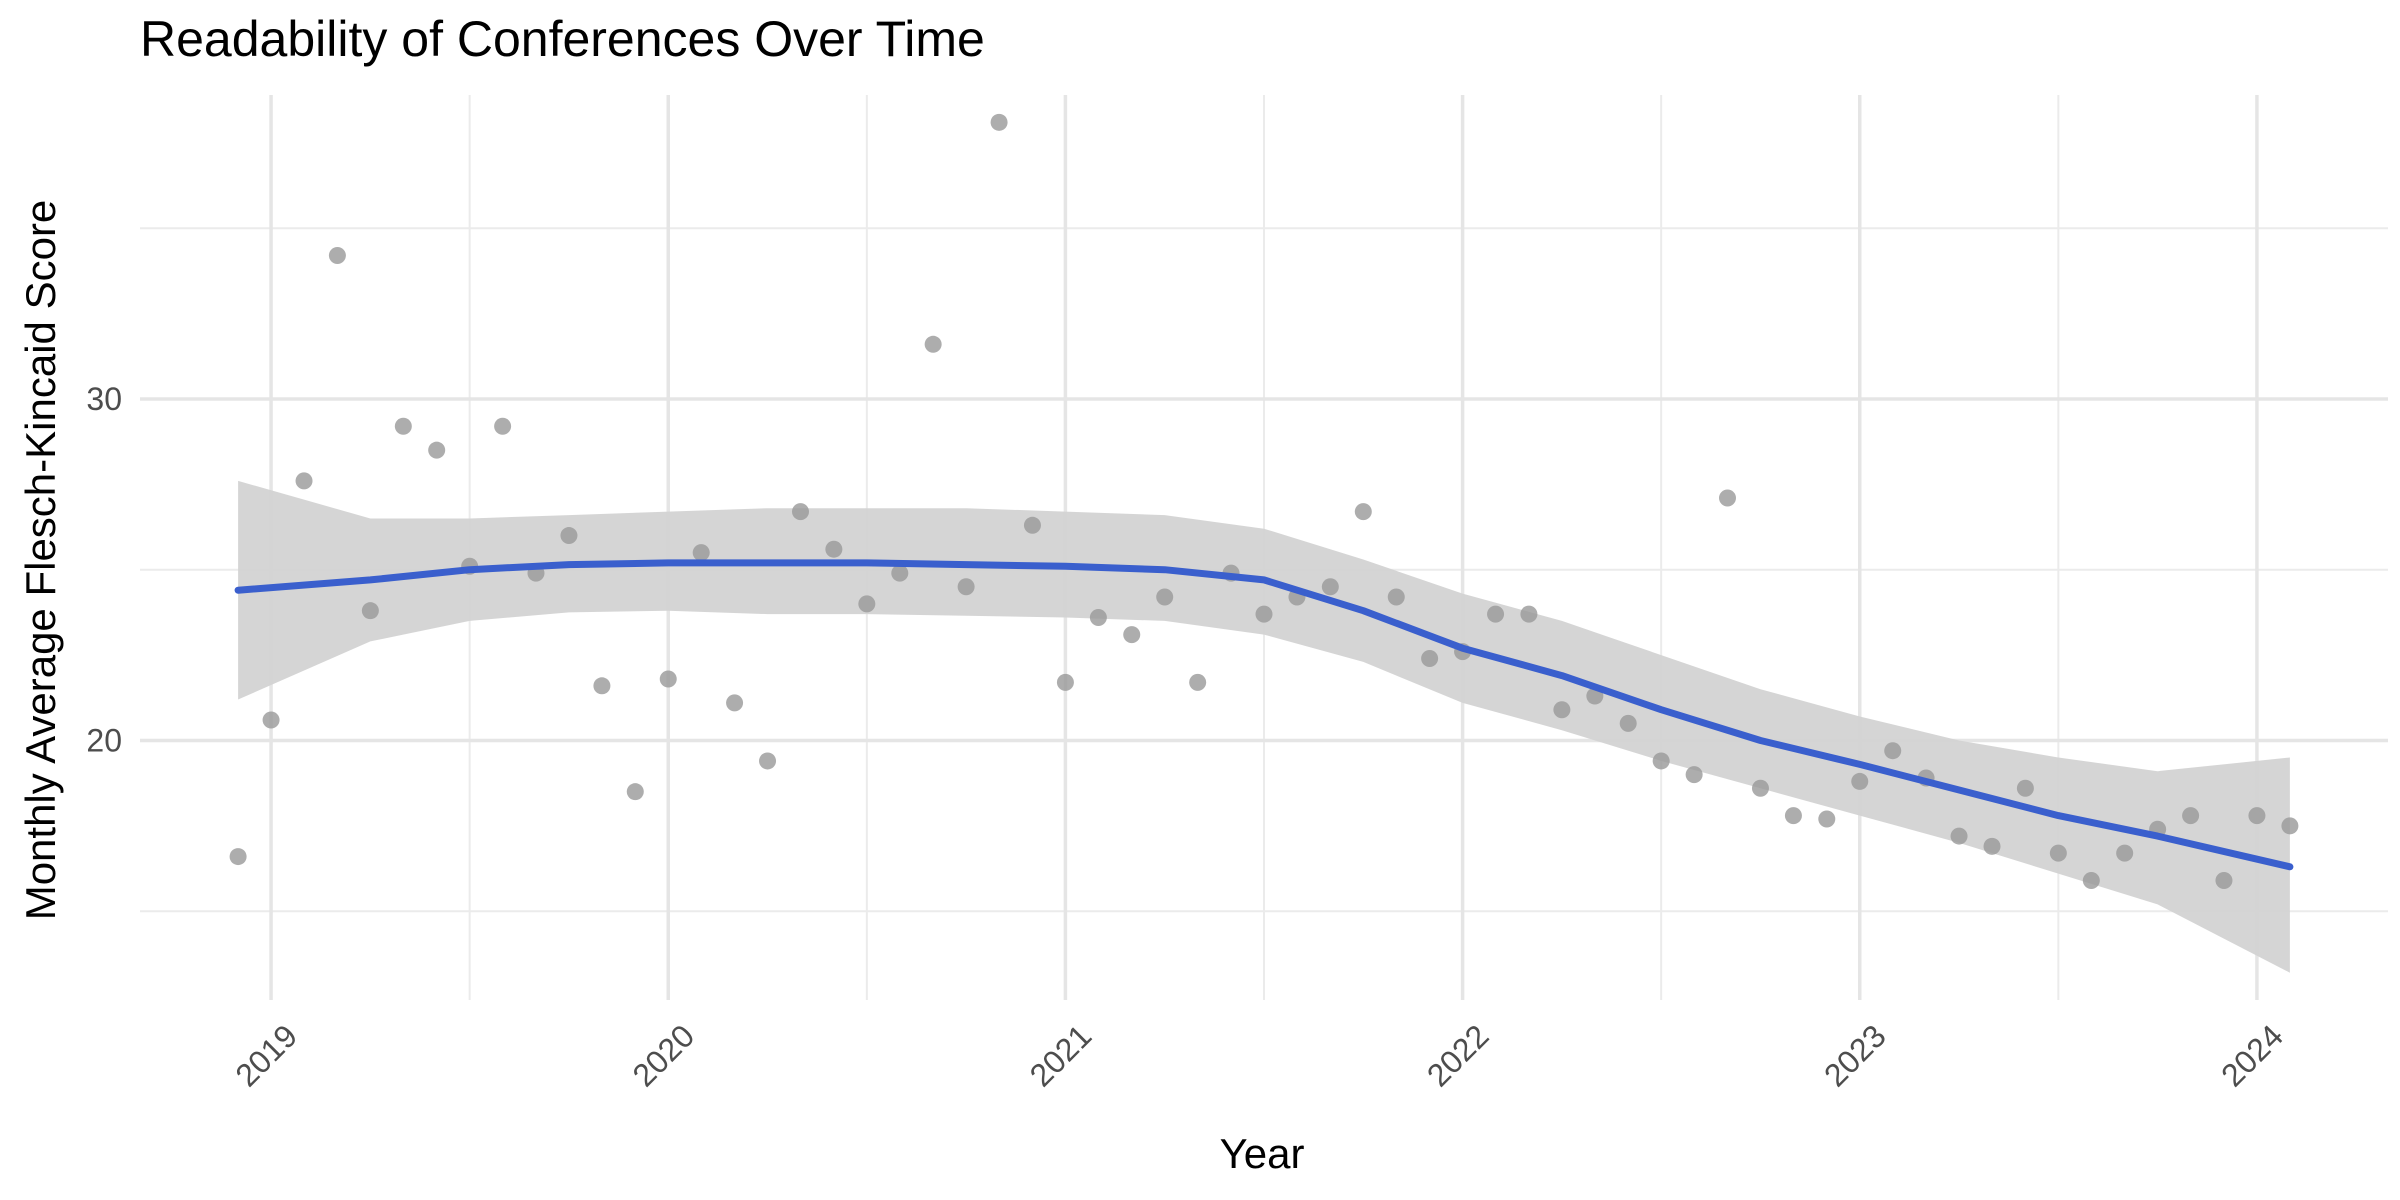 This screenshot has width=2400, height=1200. I want to click on x-tick-label: 2022, so click(1458, 1056).